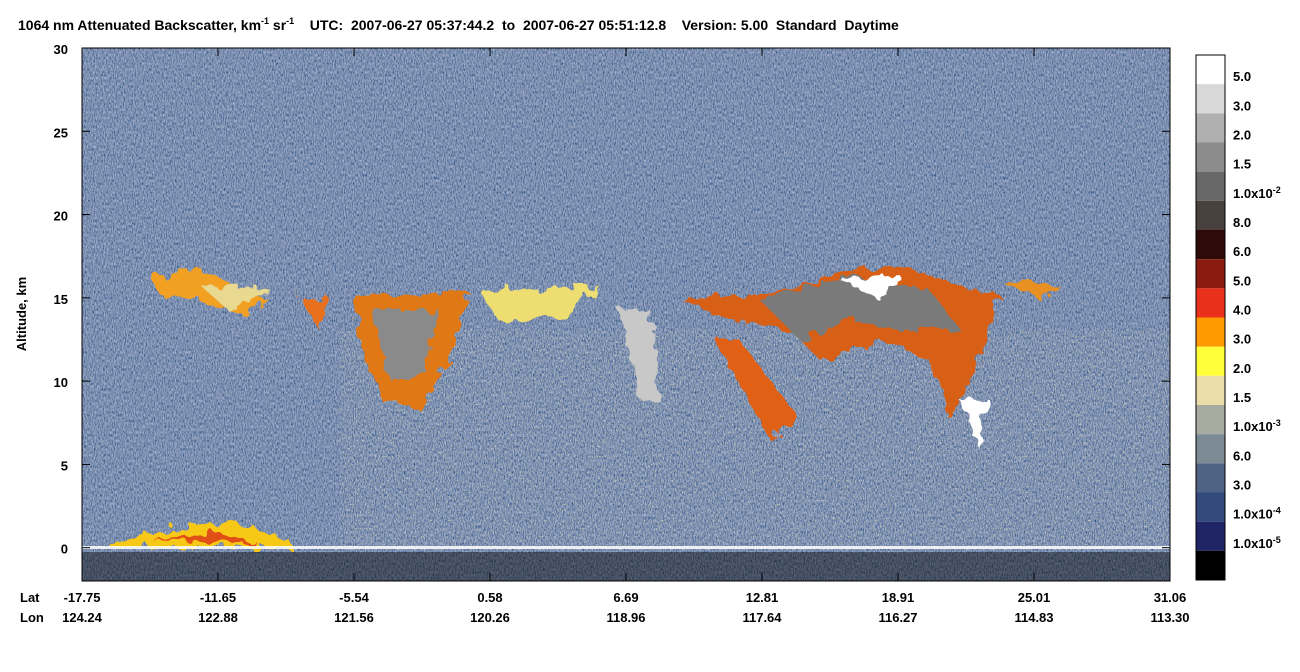 This screenshot has width=1300, height=672. Describe the element at coordinates (218, 597) in the screenshot. I see `lat-label: -11.65` at that location.